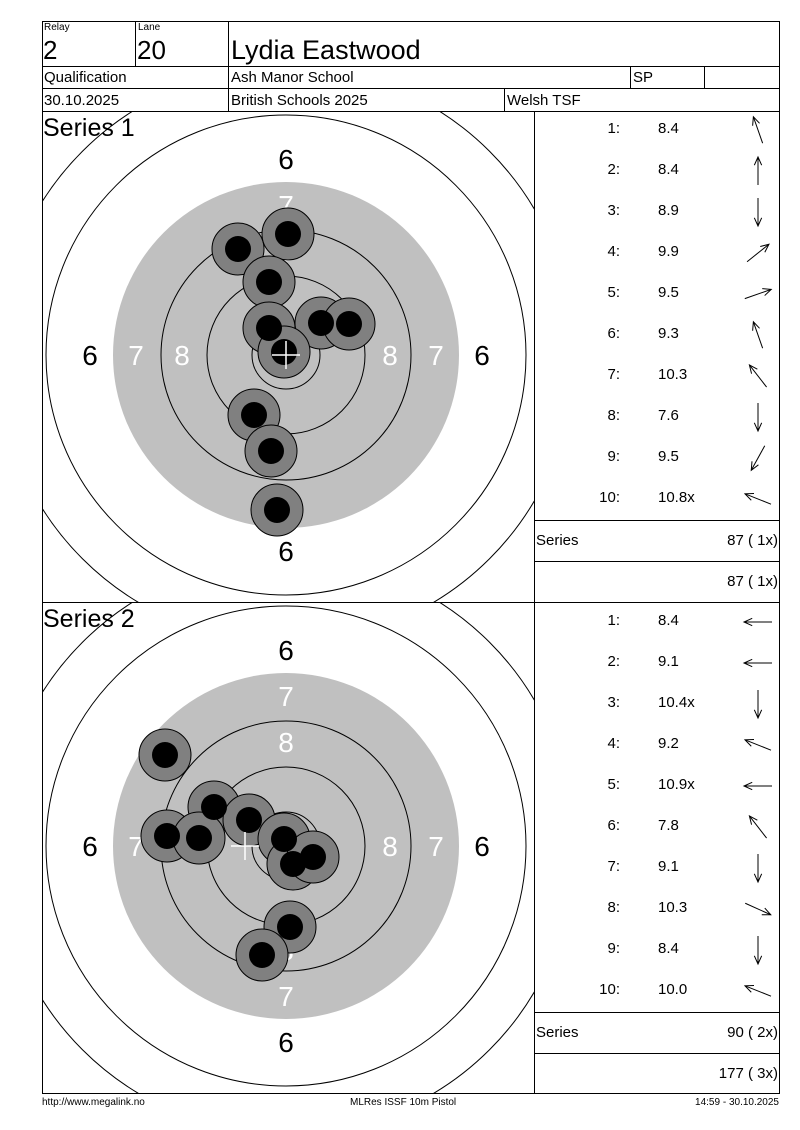  I want to click on shot-row: 10: 10.8x, so click(657, 499).